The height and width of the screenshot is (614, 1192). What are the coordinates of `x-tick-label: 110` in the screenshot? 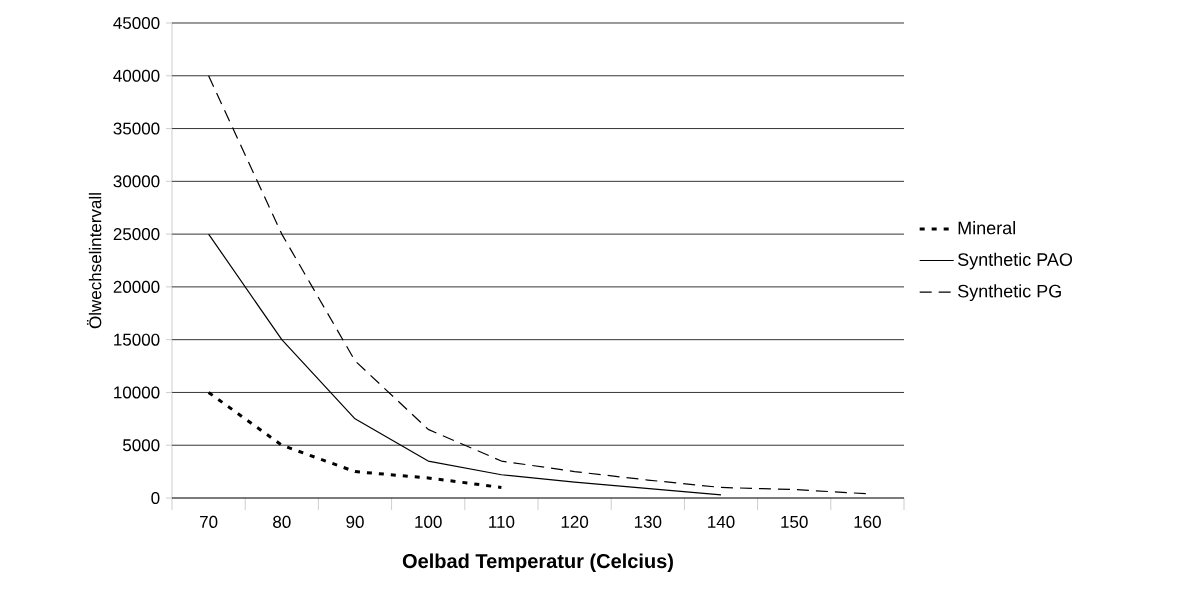 It's located at (502, 521).